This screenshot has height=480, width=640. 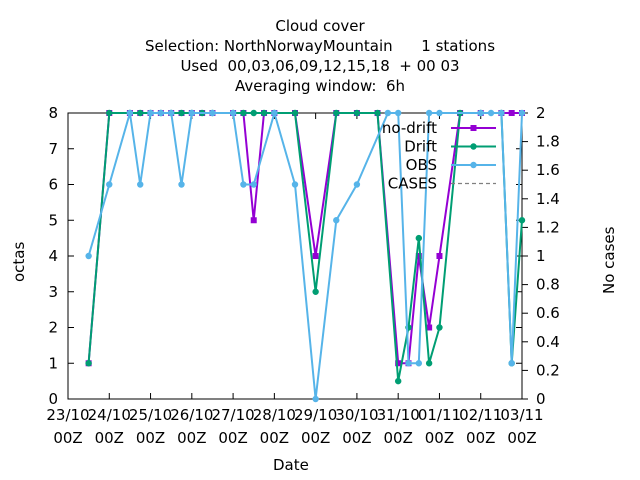 What do you see at coordinates (548, 227) in the screenshot?
I see `y2-tick-label: 1.2` at bounding box center [548, 227].